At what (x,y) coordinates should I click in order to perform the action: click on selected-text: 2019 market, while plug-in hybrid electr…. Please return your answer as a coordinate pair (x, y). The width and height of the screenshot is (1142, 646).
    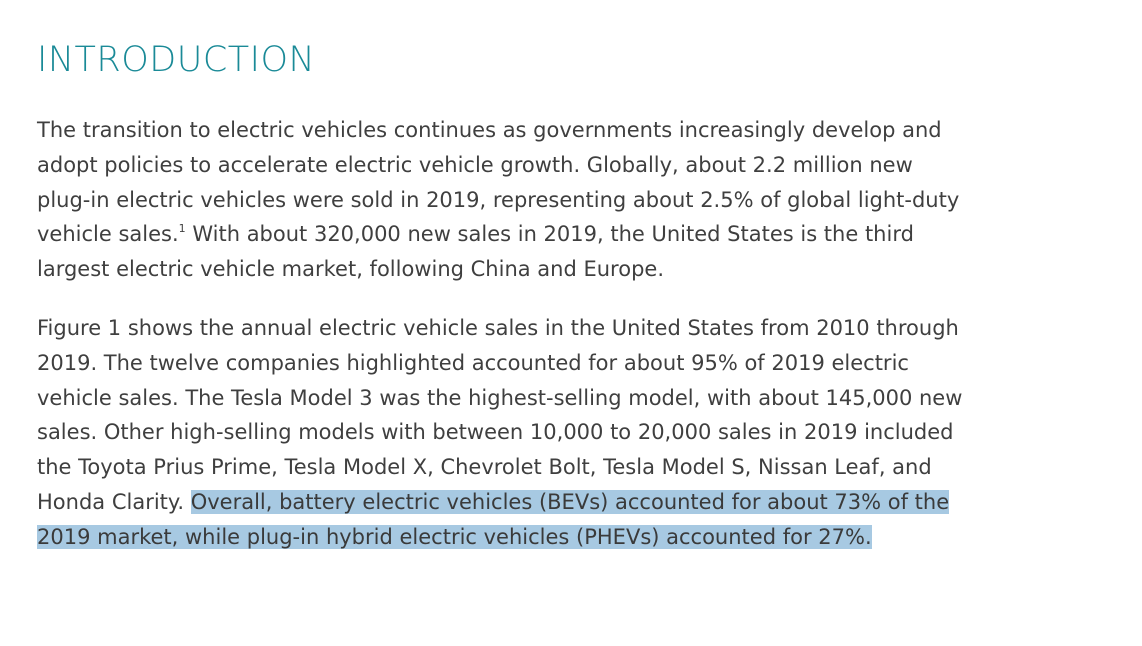
    Looking at the image, I should click on (454, 536).